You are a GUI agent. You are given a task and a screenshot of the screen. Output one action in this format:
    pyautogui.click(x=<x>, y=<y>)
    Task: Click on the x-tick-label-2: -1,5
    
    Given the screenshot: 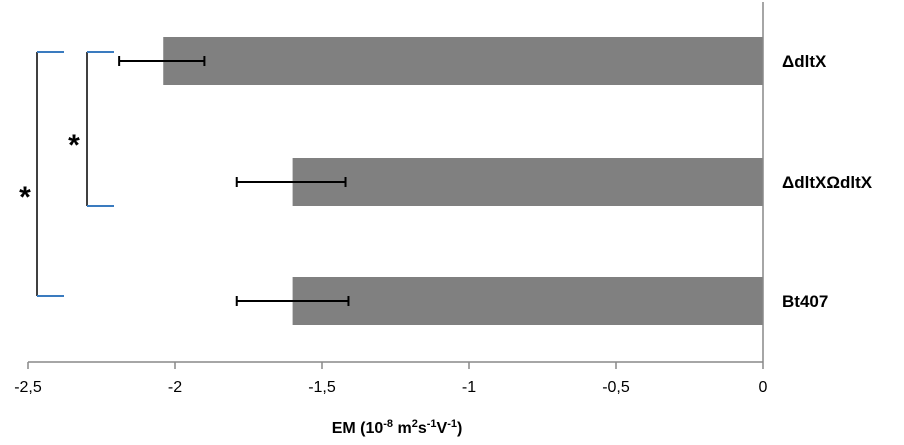 What is the action you would take?
    pyautogui.click(x=322, y=387)
    